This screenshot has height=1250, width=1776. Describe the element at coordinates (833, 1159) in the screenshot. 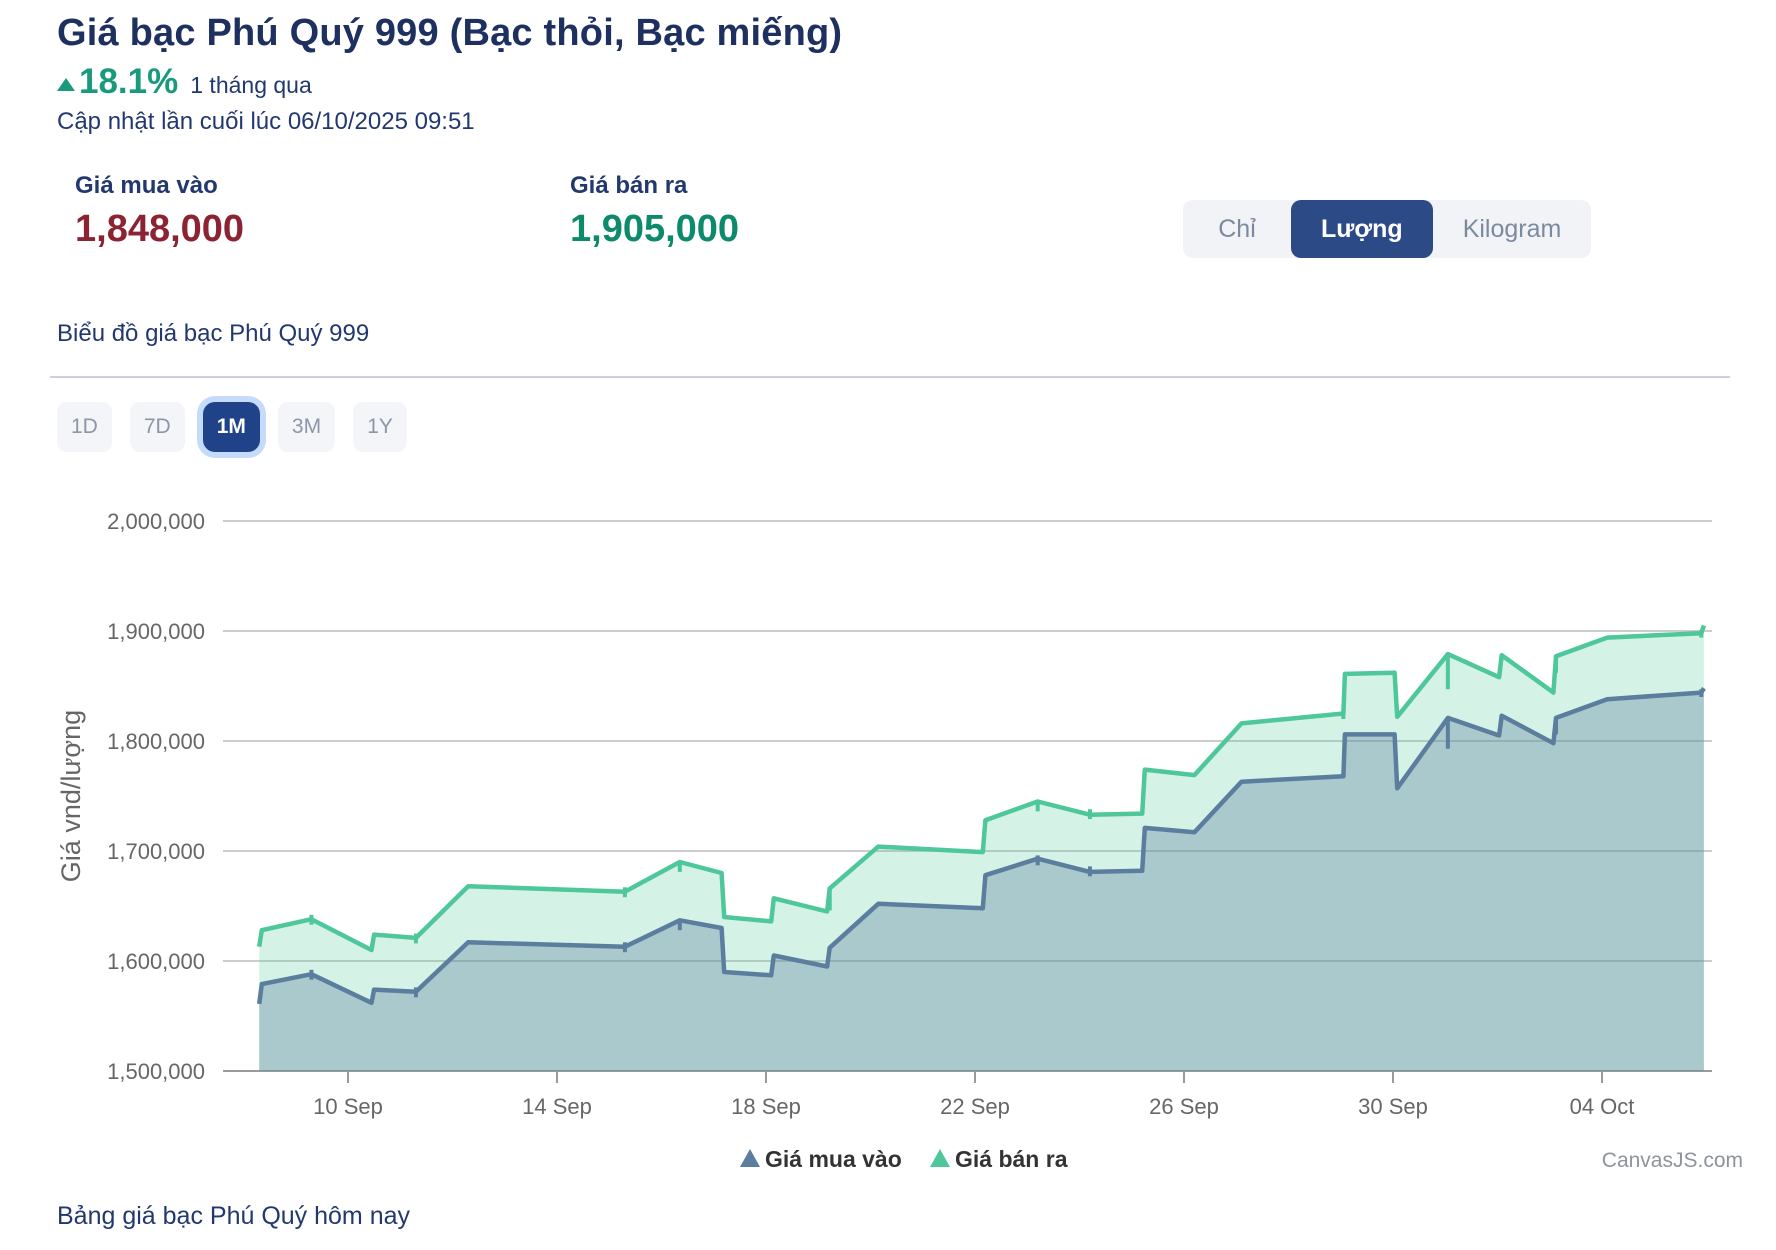

I see `buy-legend-label: Giá mua vào` at that location.